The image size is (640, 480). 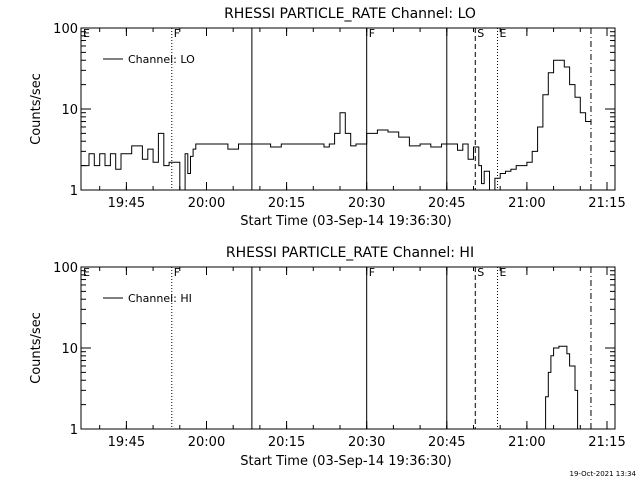 What do you see at coordinates (160, 298) in the screenshot?
I see `legend-label: Channel: HI` at bounding box center [160, 298].